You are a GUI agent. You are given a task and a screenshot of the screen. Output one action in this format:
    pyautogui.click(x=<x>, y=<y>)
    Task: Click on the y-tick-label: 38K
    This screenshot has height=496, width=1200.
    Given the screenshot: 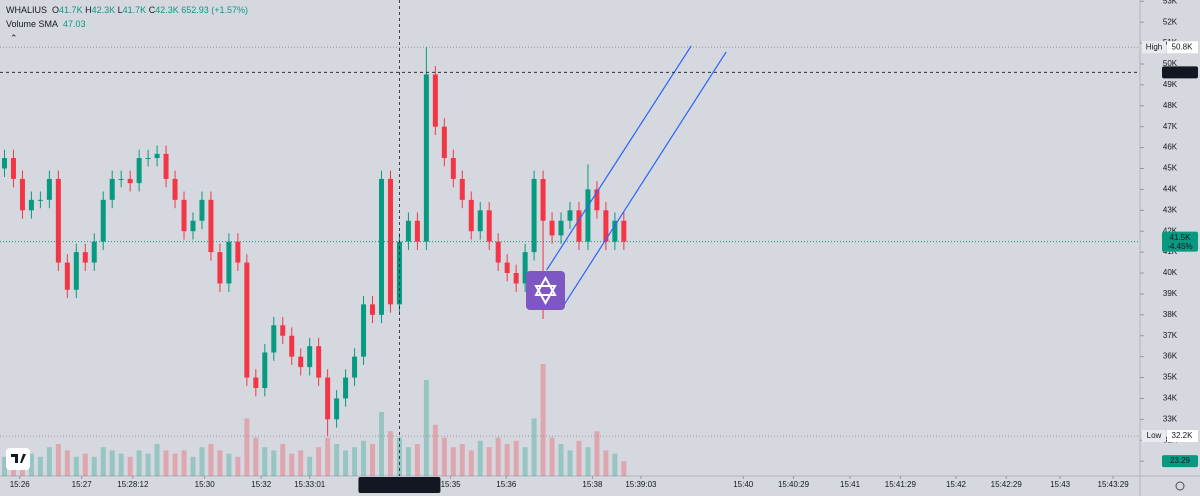 What is the action you would take?
    pyautogui.click(x=1170, y=314)
    